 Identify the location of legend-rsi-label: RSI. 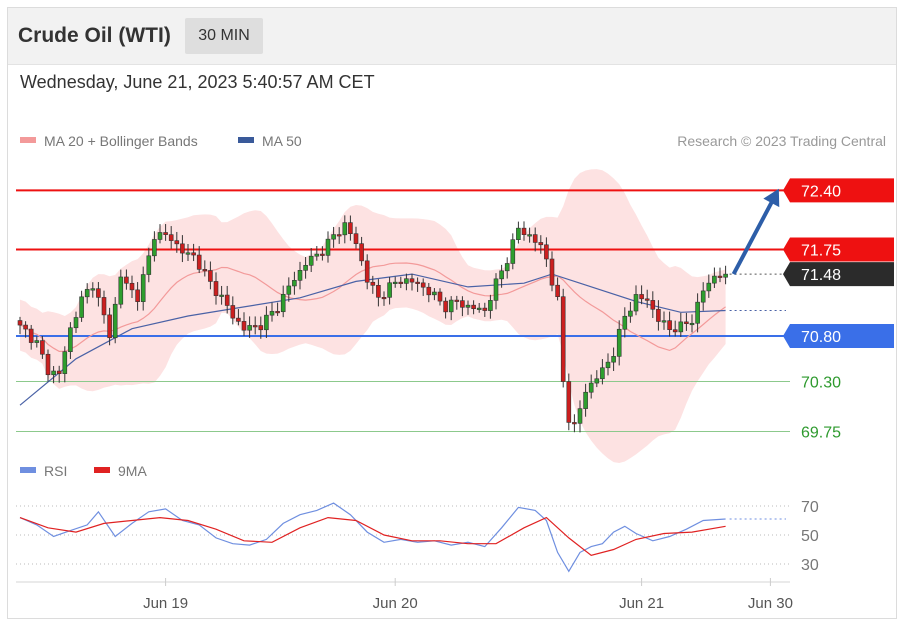
(55, 471).